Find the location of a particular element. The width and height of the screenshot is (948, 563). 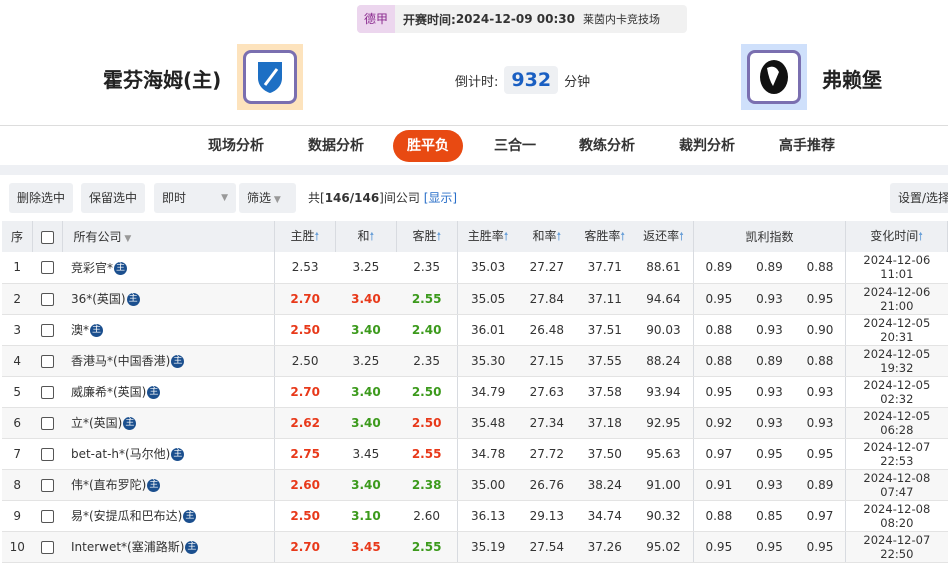

change-time: 2024-12-06 21:00 is located at coordinates (896, 299).